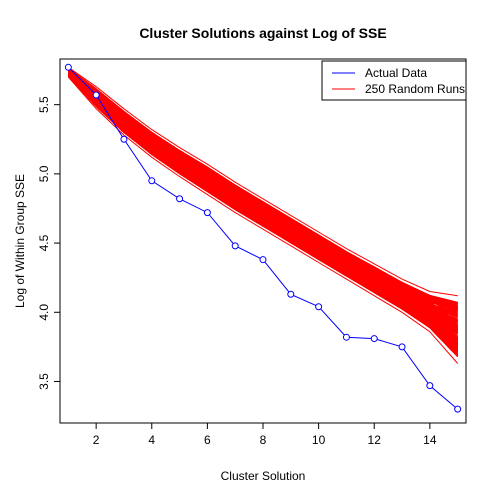  Describe the element at coordinates (396, 73) in the screenshot. I see `legend-label-actual: Actual Data` at that location.